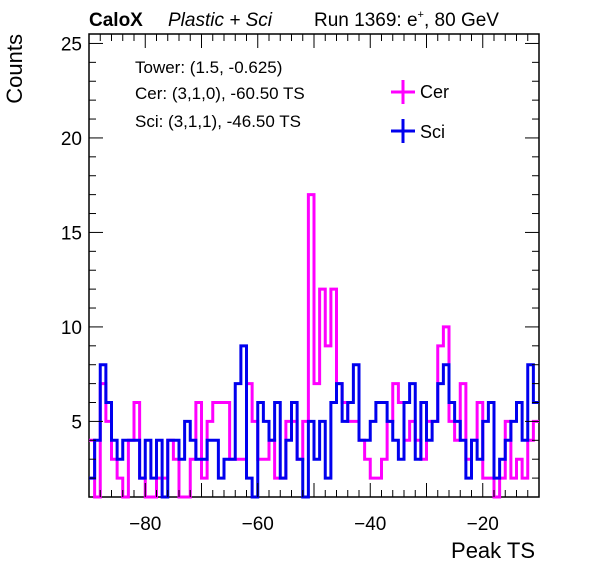  I want to click on y-tick-label: 20, so click(71, 139).